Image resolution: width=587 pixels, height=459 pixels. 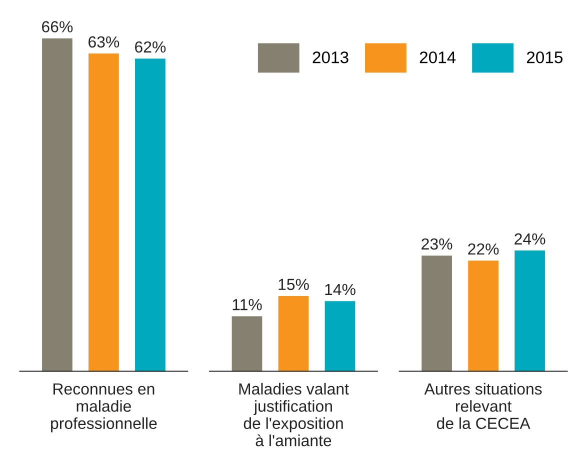 What do you see at coordinates (293, 284) in the screenshot?
I see `data-label: 15%` at bounding box center [293, 284].